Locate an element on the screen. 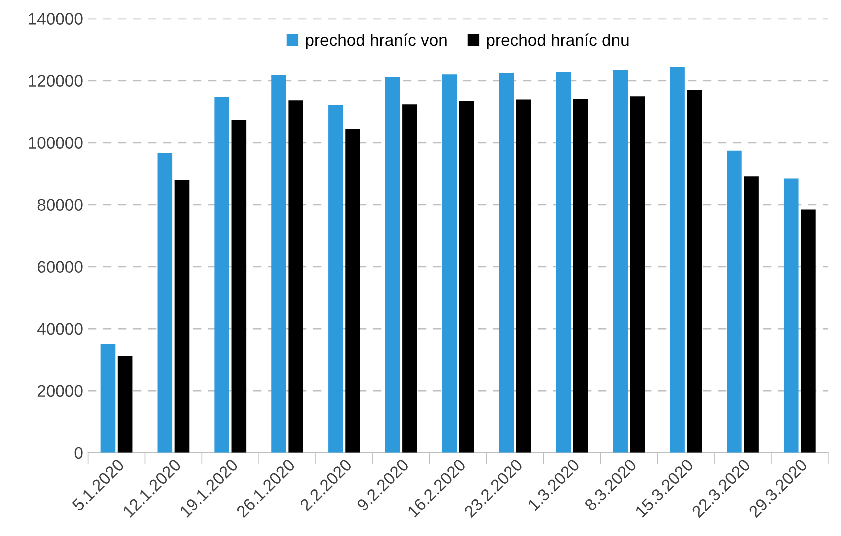 The height and width of the screenshot is (536, 841). y-tick-label: 100000 is located at coordinates (56, 143).